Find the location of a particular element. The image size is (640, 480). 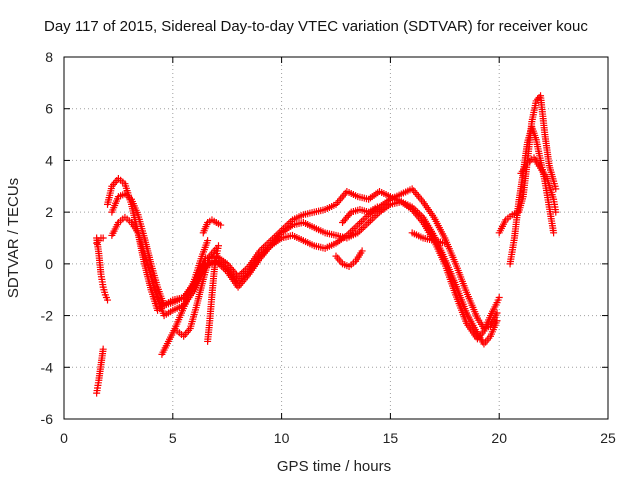

y-tick-label: 4 is located at coordinates (49, 160).